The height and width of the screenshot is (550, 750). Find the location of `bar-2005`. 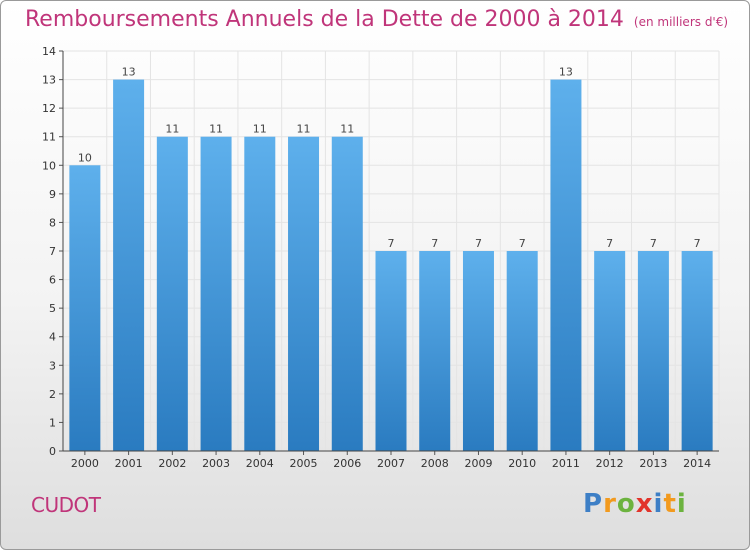

bar-2005 is located at coordinates (304, 293).